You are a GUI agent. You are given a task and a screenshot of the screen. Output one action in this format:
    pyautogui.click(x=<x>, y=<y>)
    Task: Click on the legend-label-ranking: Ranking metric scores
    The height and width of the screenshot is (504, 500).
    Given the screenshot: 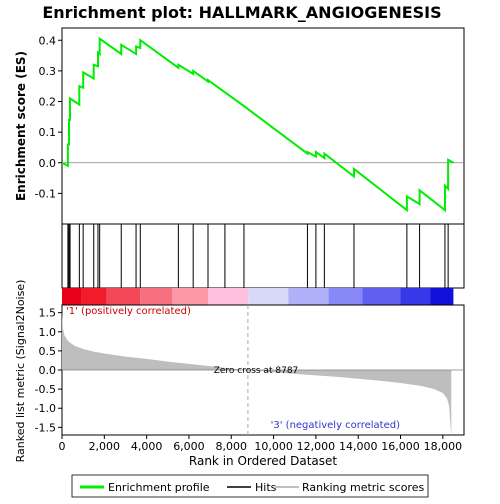 What is the action you would take?
    pyautogui.click(x=363, y=487)
    